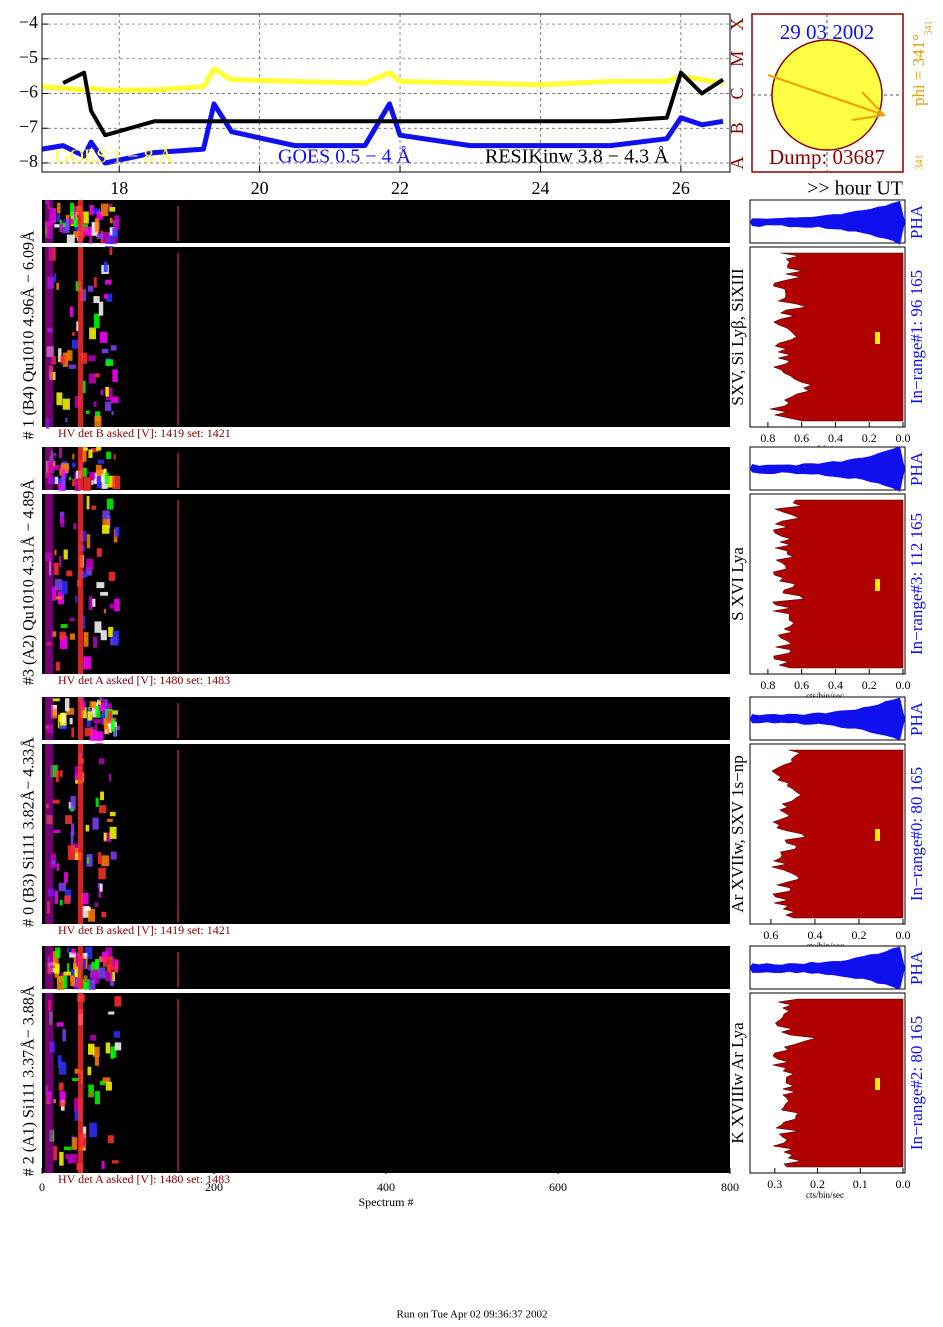 The height and width of the screenshot is (1327, 943). What do you see at coordinates (916, 834) in the screenshot?
I see `in-range-label: In−range#0: 80 165` at bounding box center [916, 834].